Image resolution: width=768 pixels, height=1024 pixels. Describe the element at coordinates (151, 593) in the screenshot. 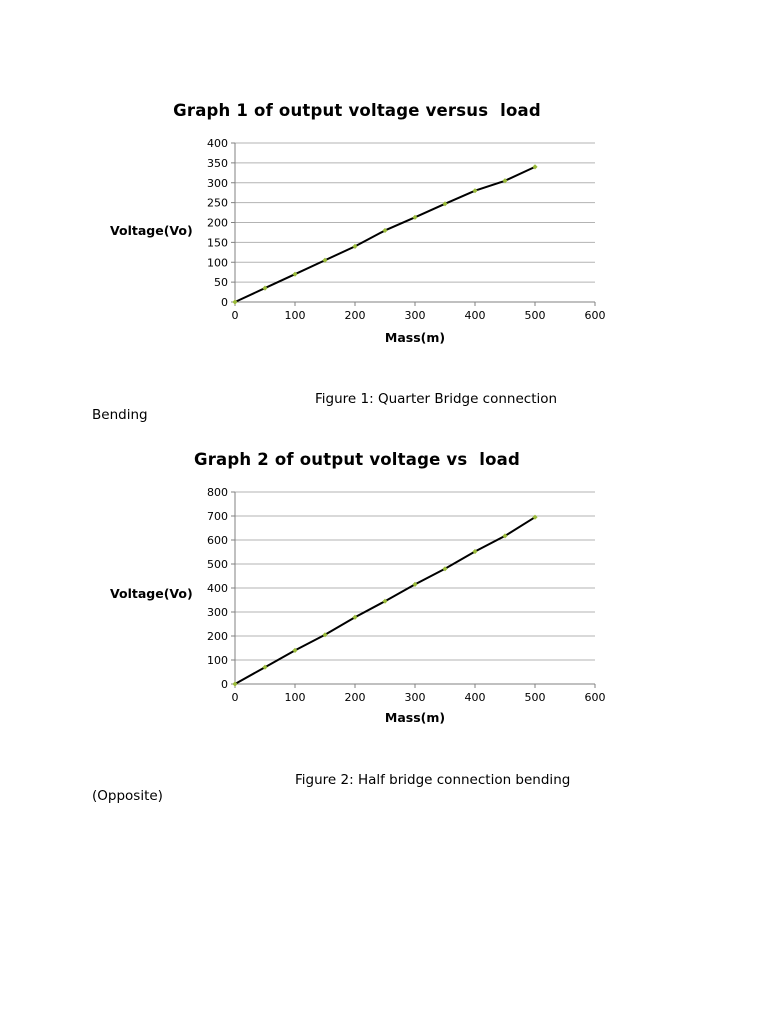

I see `graph2-y-axis-title: Voltage(Vo)` at that location.